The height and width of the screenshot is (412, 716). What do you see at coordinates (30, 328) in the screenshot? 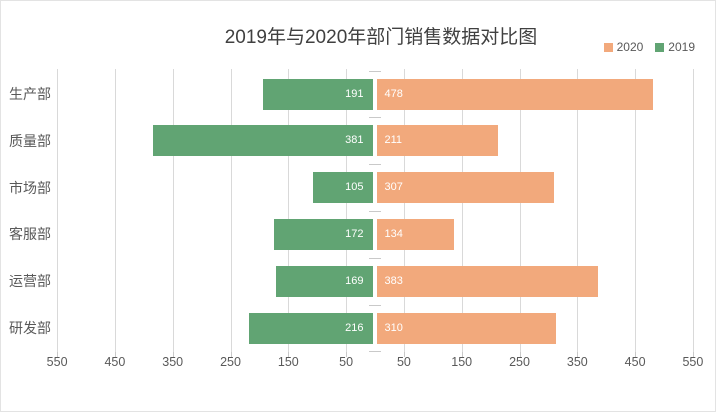
I see `category-label: 研发部` at bounding box center [30, 328].